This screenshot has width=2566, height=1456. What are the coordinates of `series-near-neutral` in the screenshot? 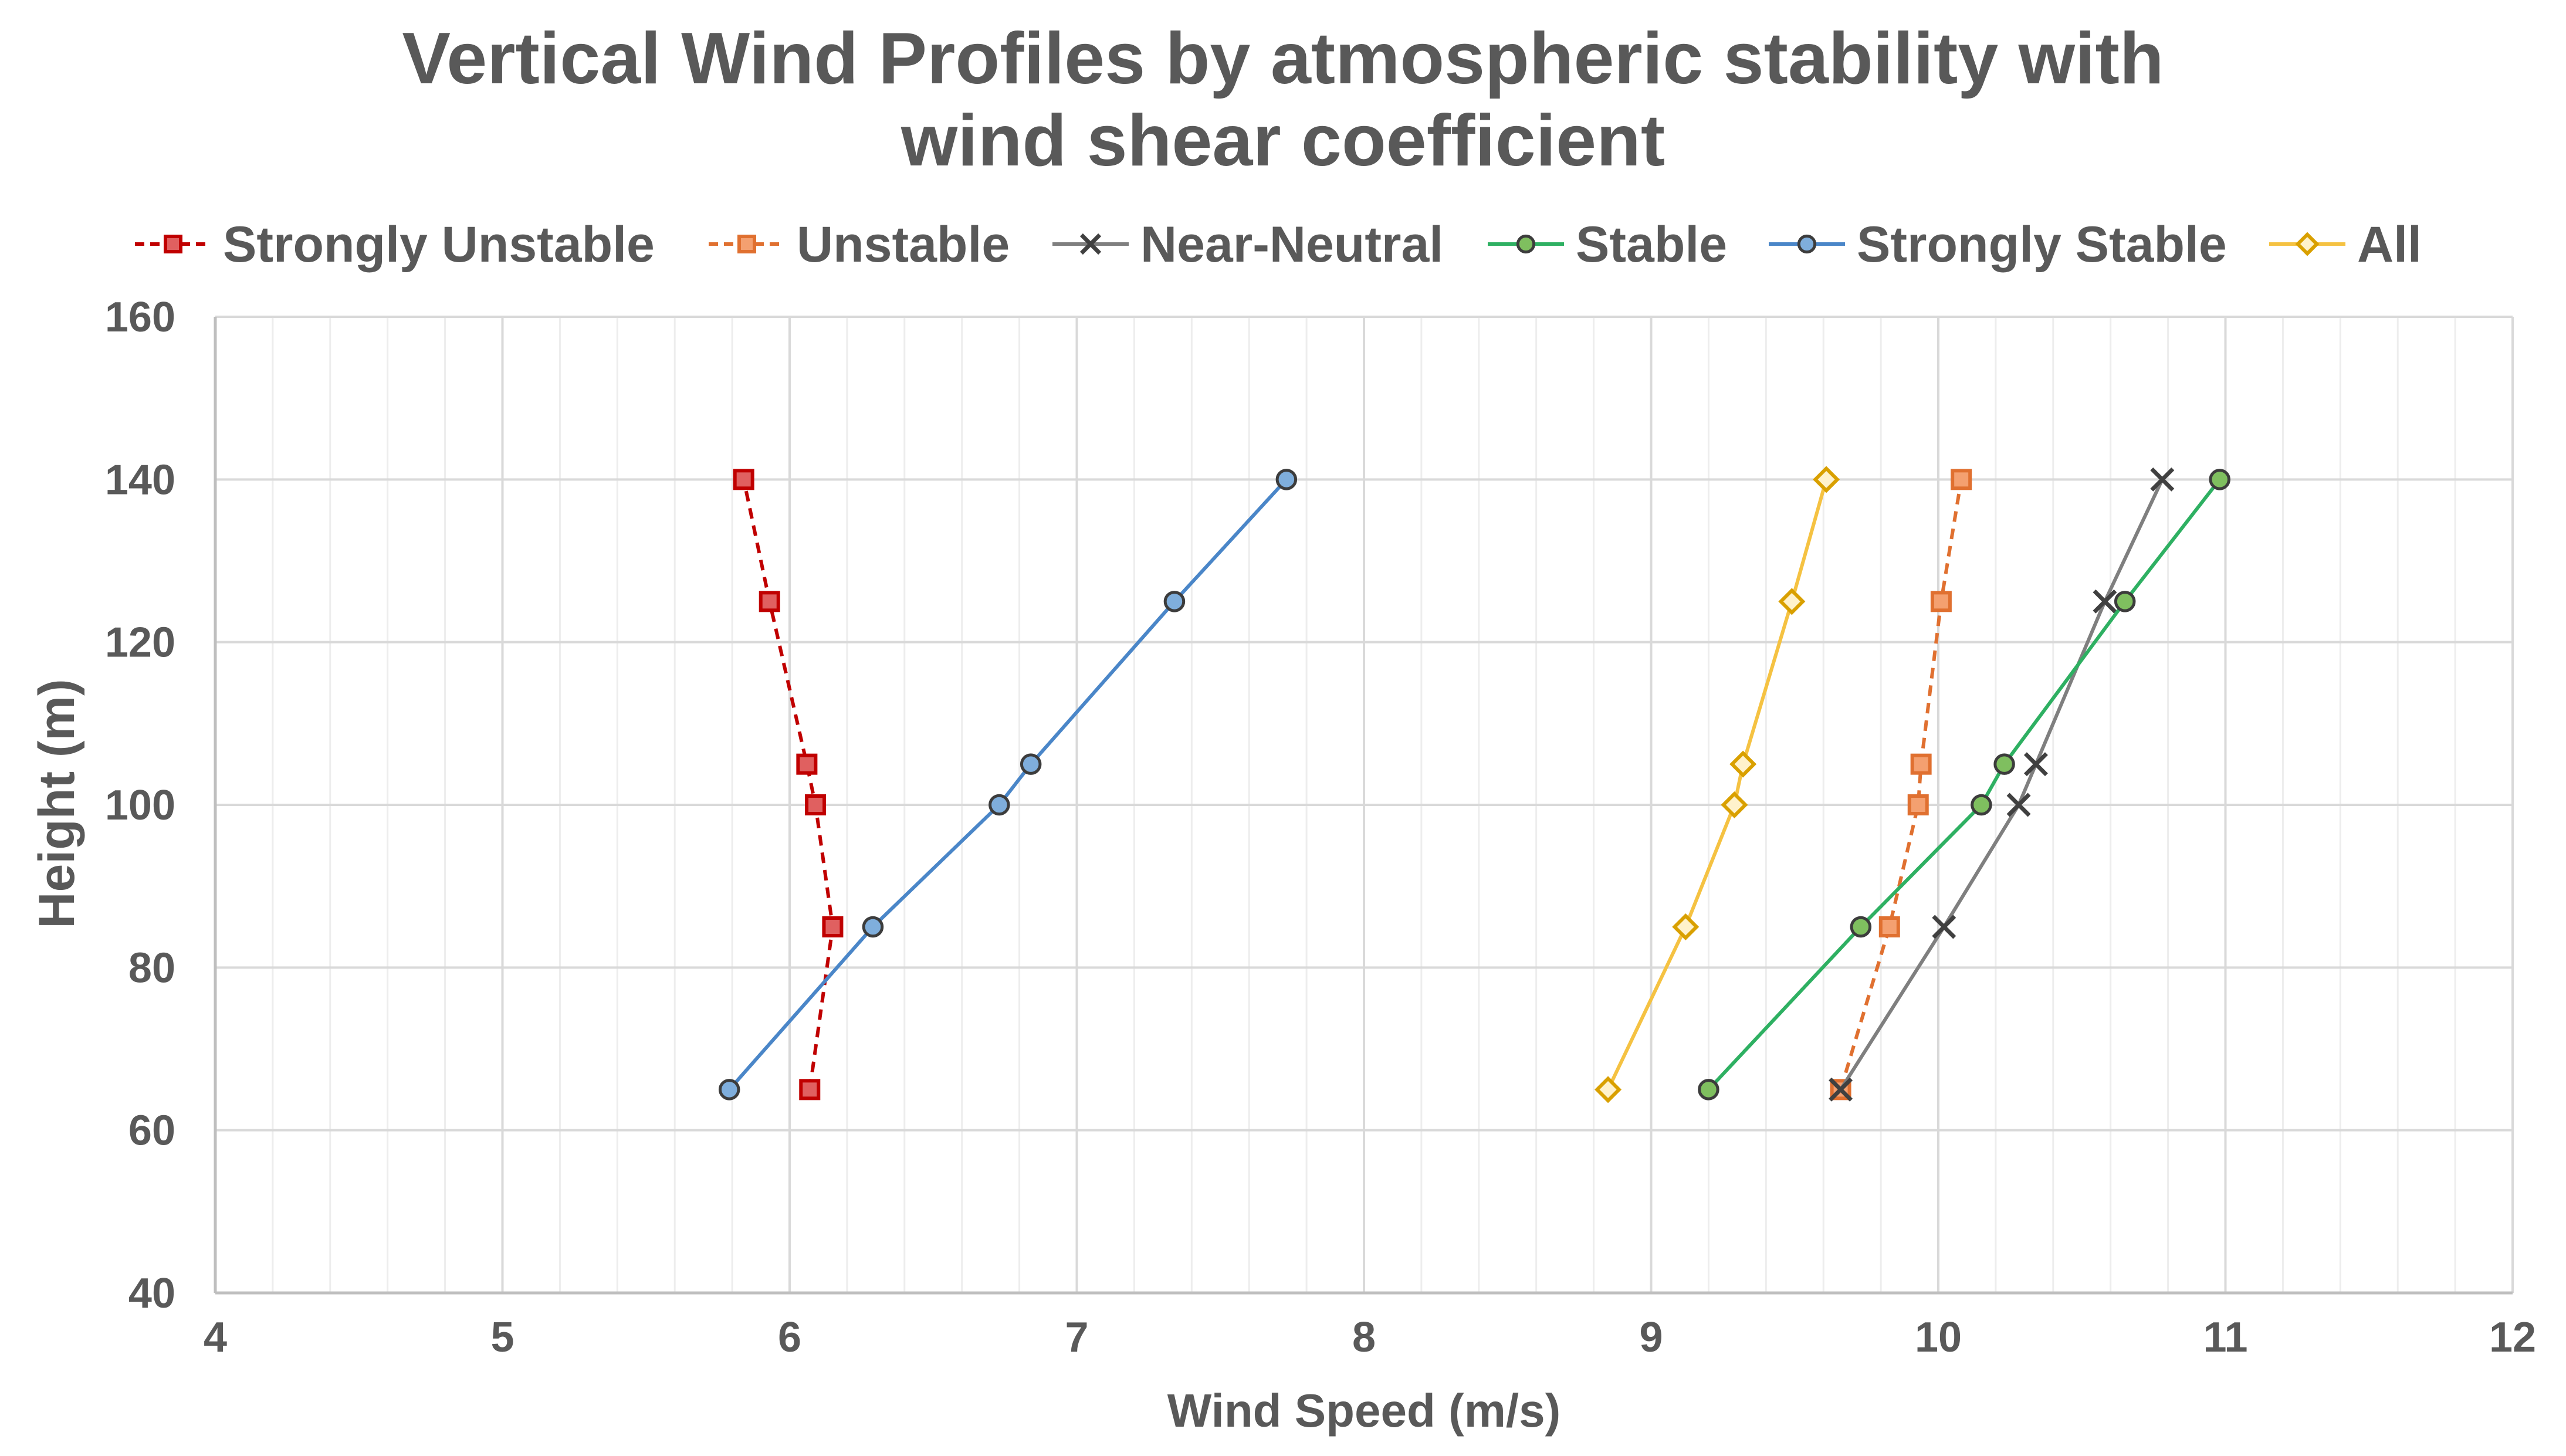 It's located at (2002, 784).